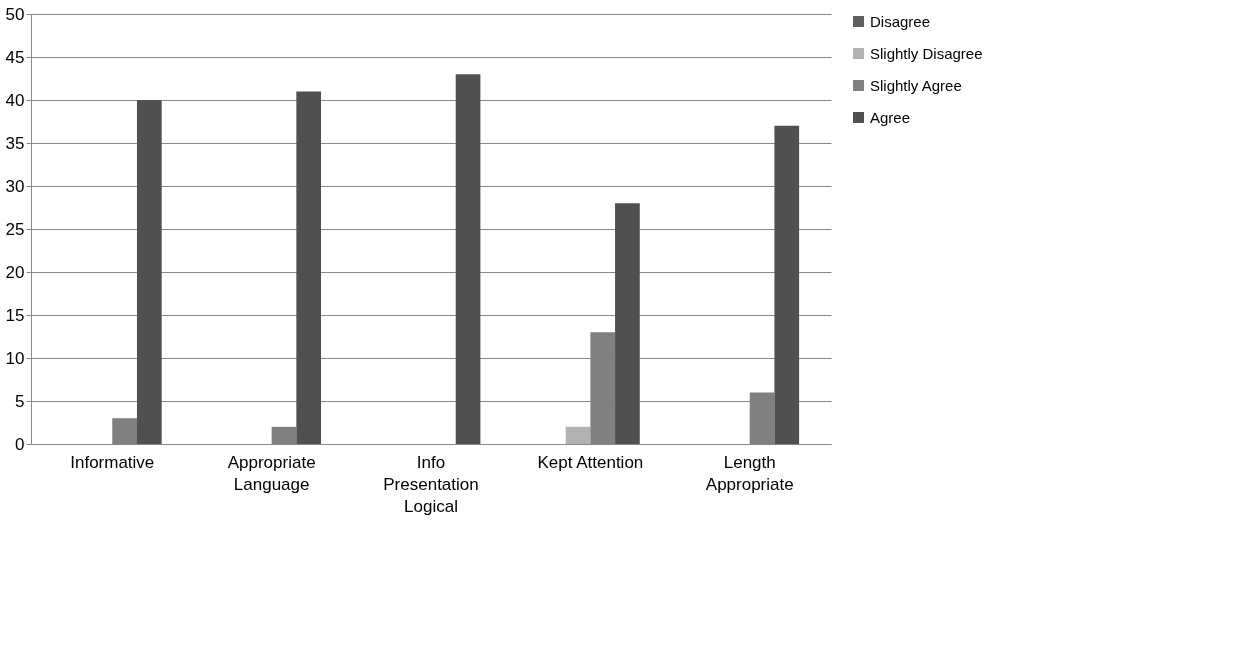 The height and width of the screenshot is (662, 1241). What do you see at coordinates (15, 358) in the screenshot?
I see `y-tick-label: 10` at bounding box center [15, 358].